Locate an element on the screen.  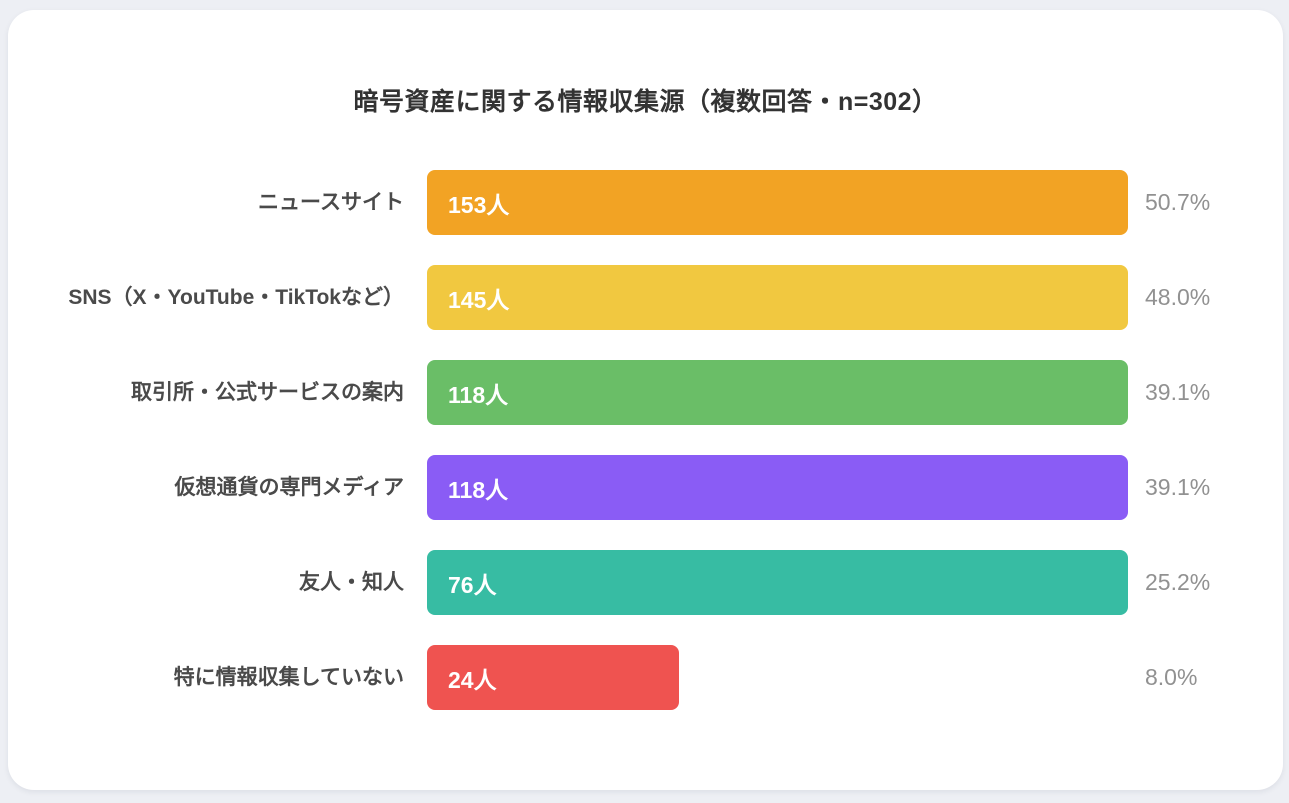
bar-category-label: 取引所・公式サービスの案内 is located at coordinates (267, 392).